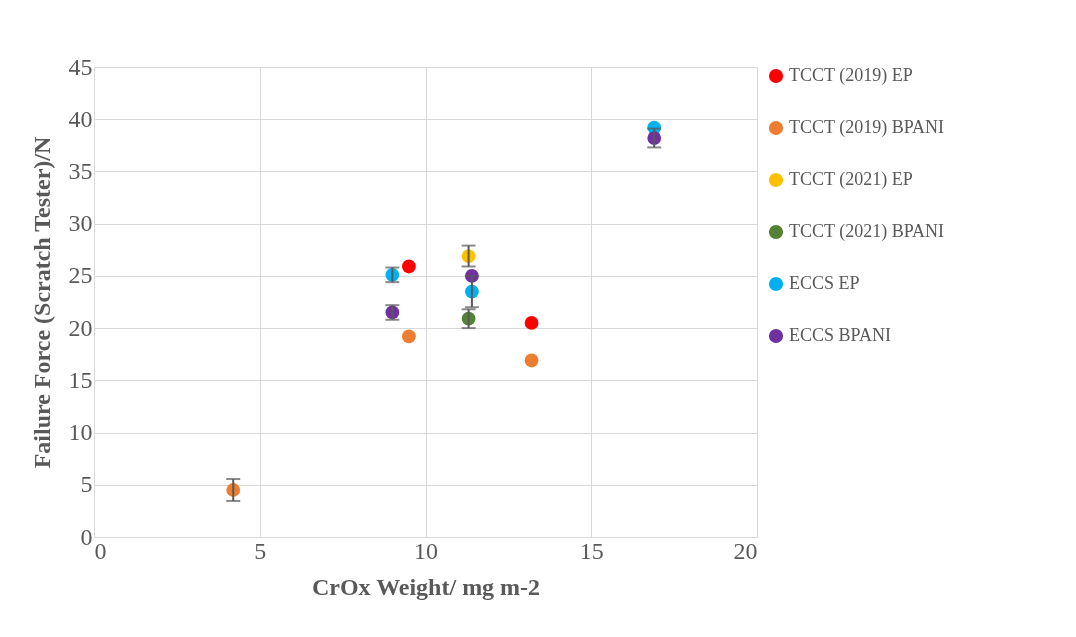  What do you see at coordinates (426, 550) in the screenshot?
I see `x-tick-label: 10` at bounding box center [426, 550].